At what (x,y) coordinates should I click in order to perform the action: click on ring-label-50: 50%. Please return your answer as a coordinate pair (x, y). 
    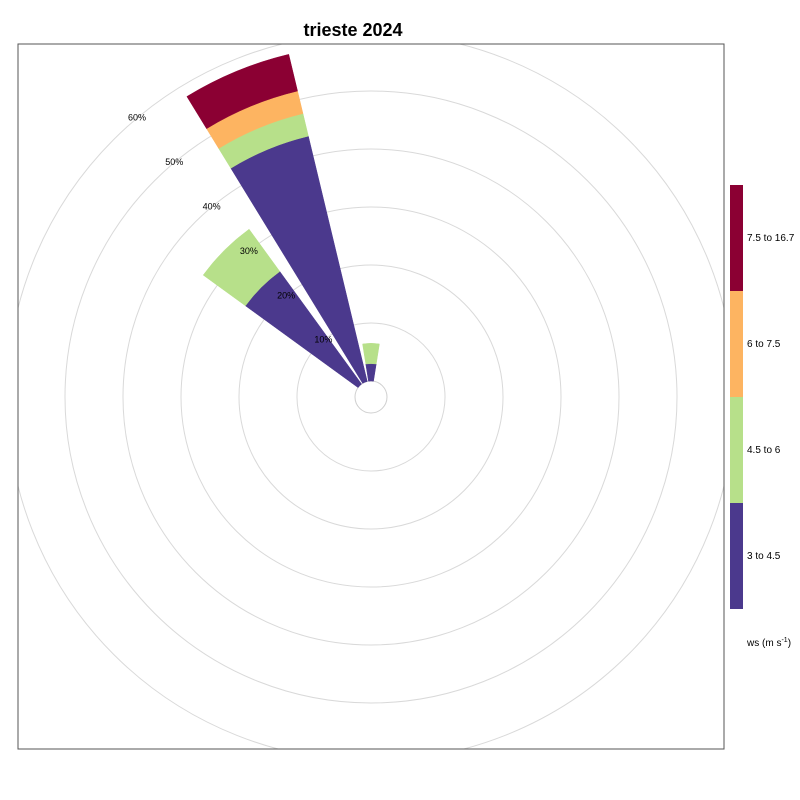
    Looking at the image, I should click on (174, 162).